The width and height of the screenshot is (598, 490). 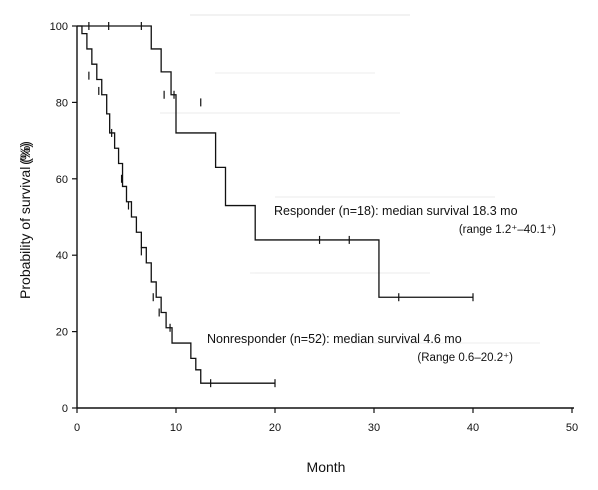 What do you see at coordinates (25, 154) in the screenshot?
I see `y-axis-unit: (%)` at bounding box center [25, 154].